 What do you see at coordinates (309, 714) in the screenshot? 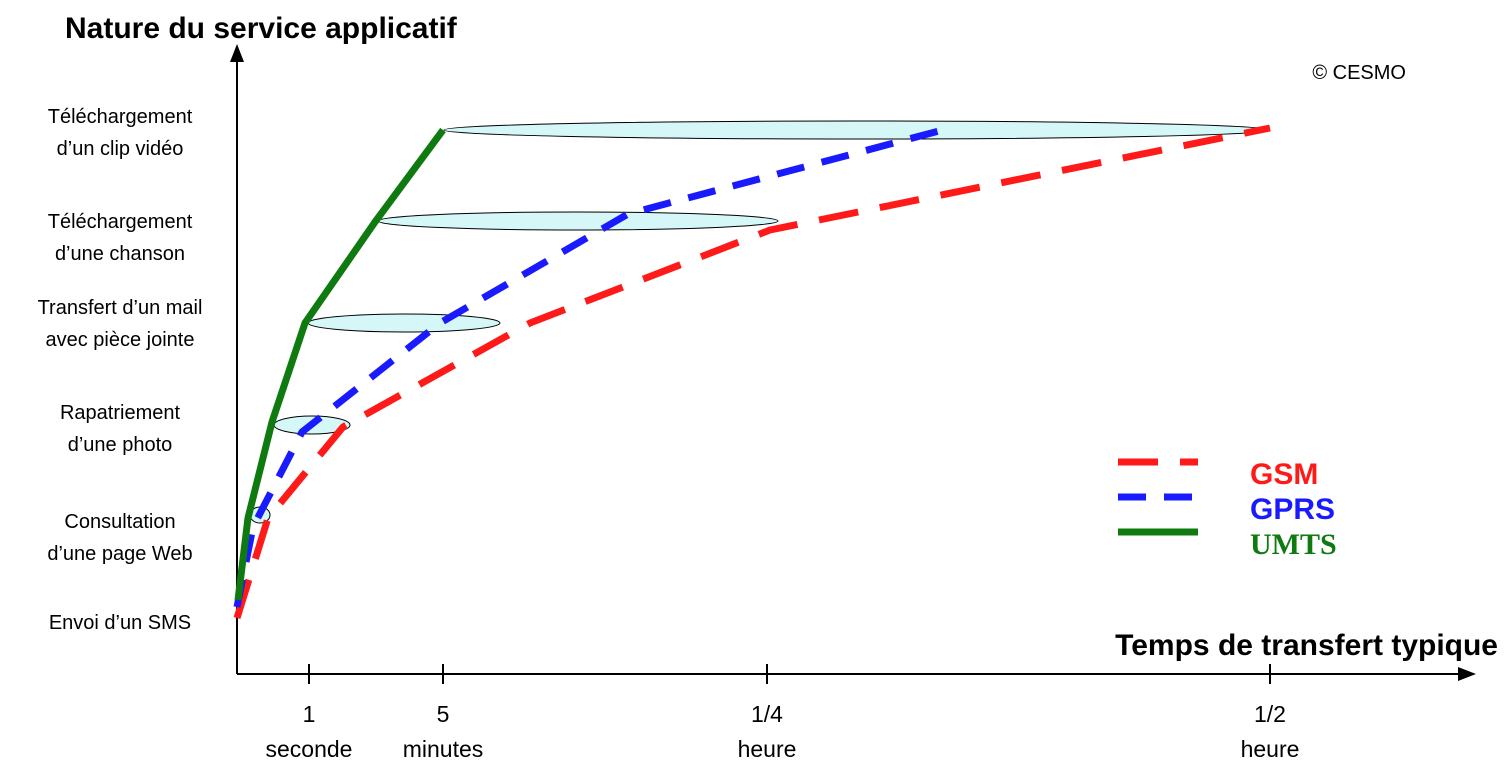
I see `x-tick-value: 1` at bounding box center [309, 714].